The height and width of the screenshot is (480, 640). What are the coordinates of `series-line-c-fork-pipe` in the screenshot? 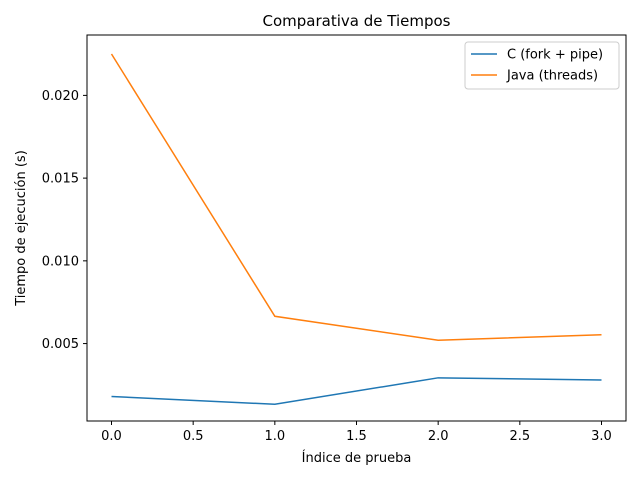 It's located at (356, 391).